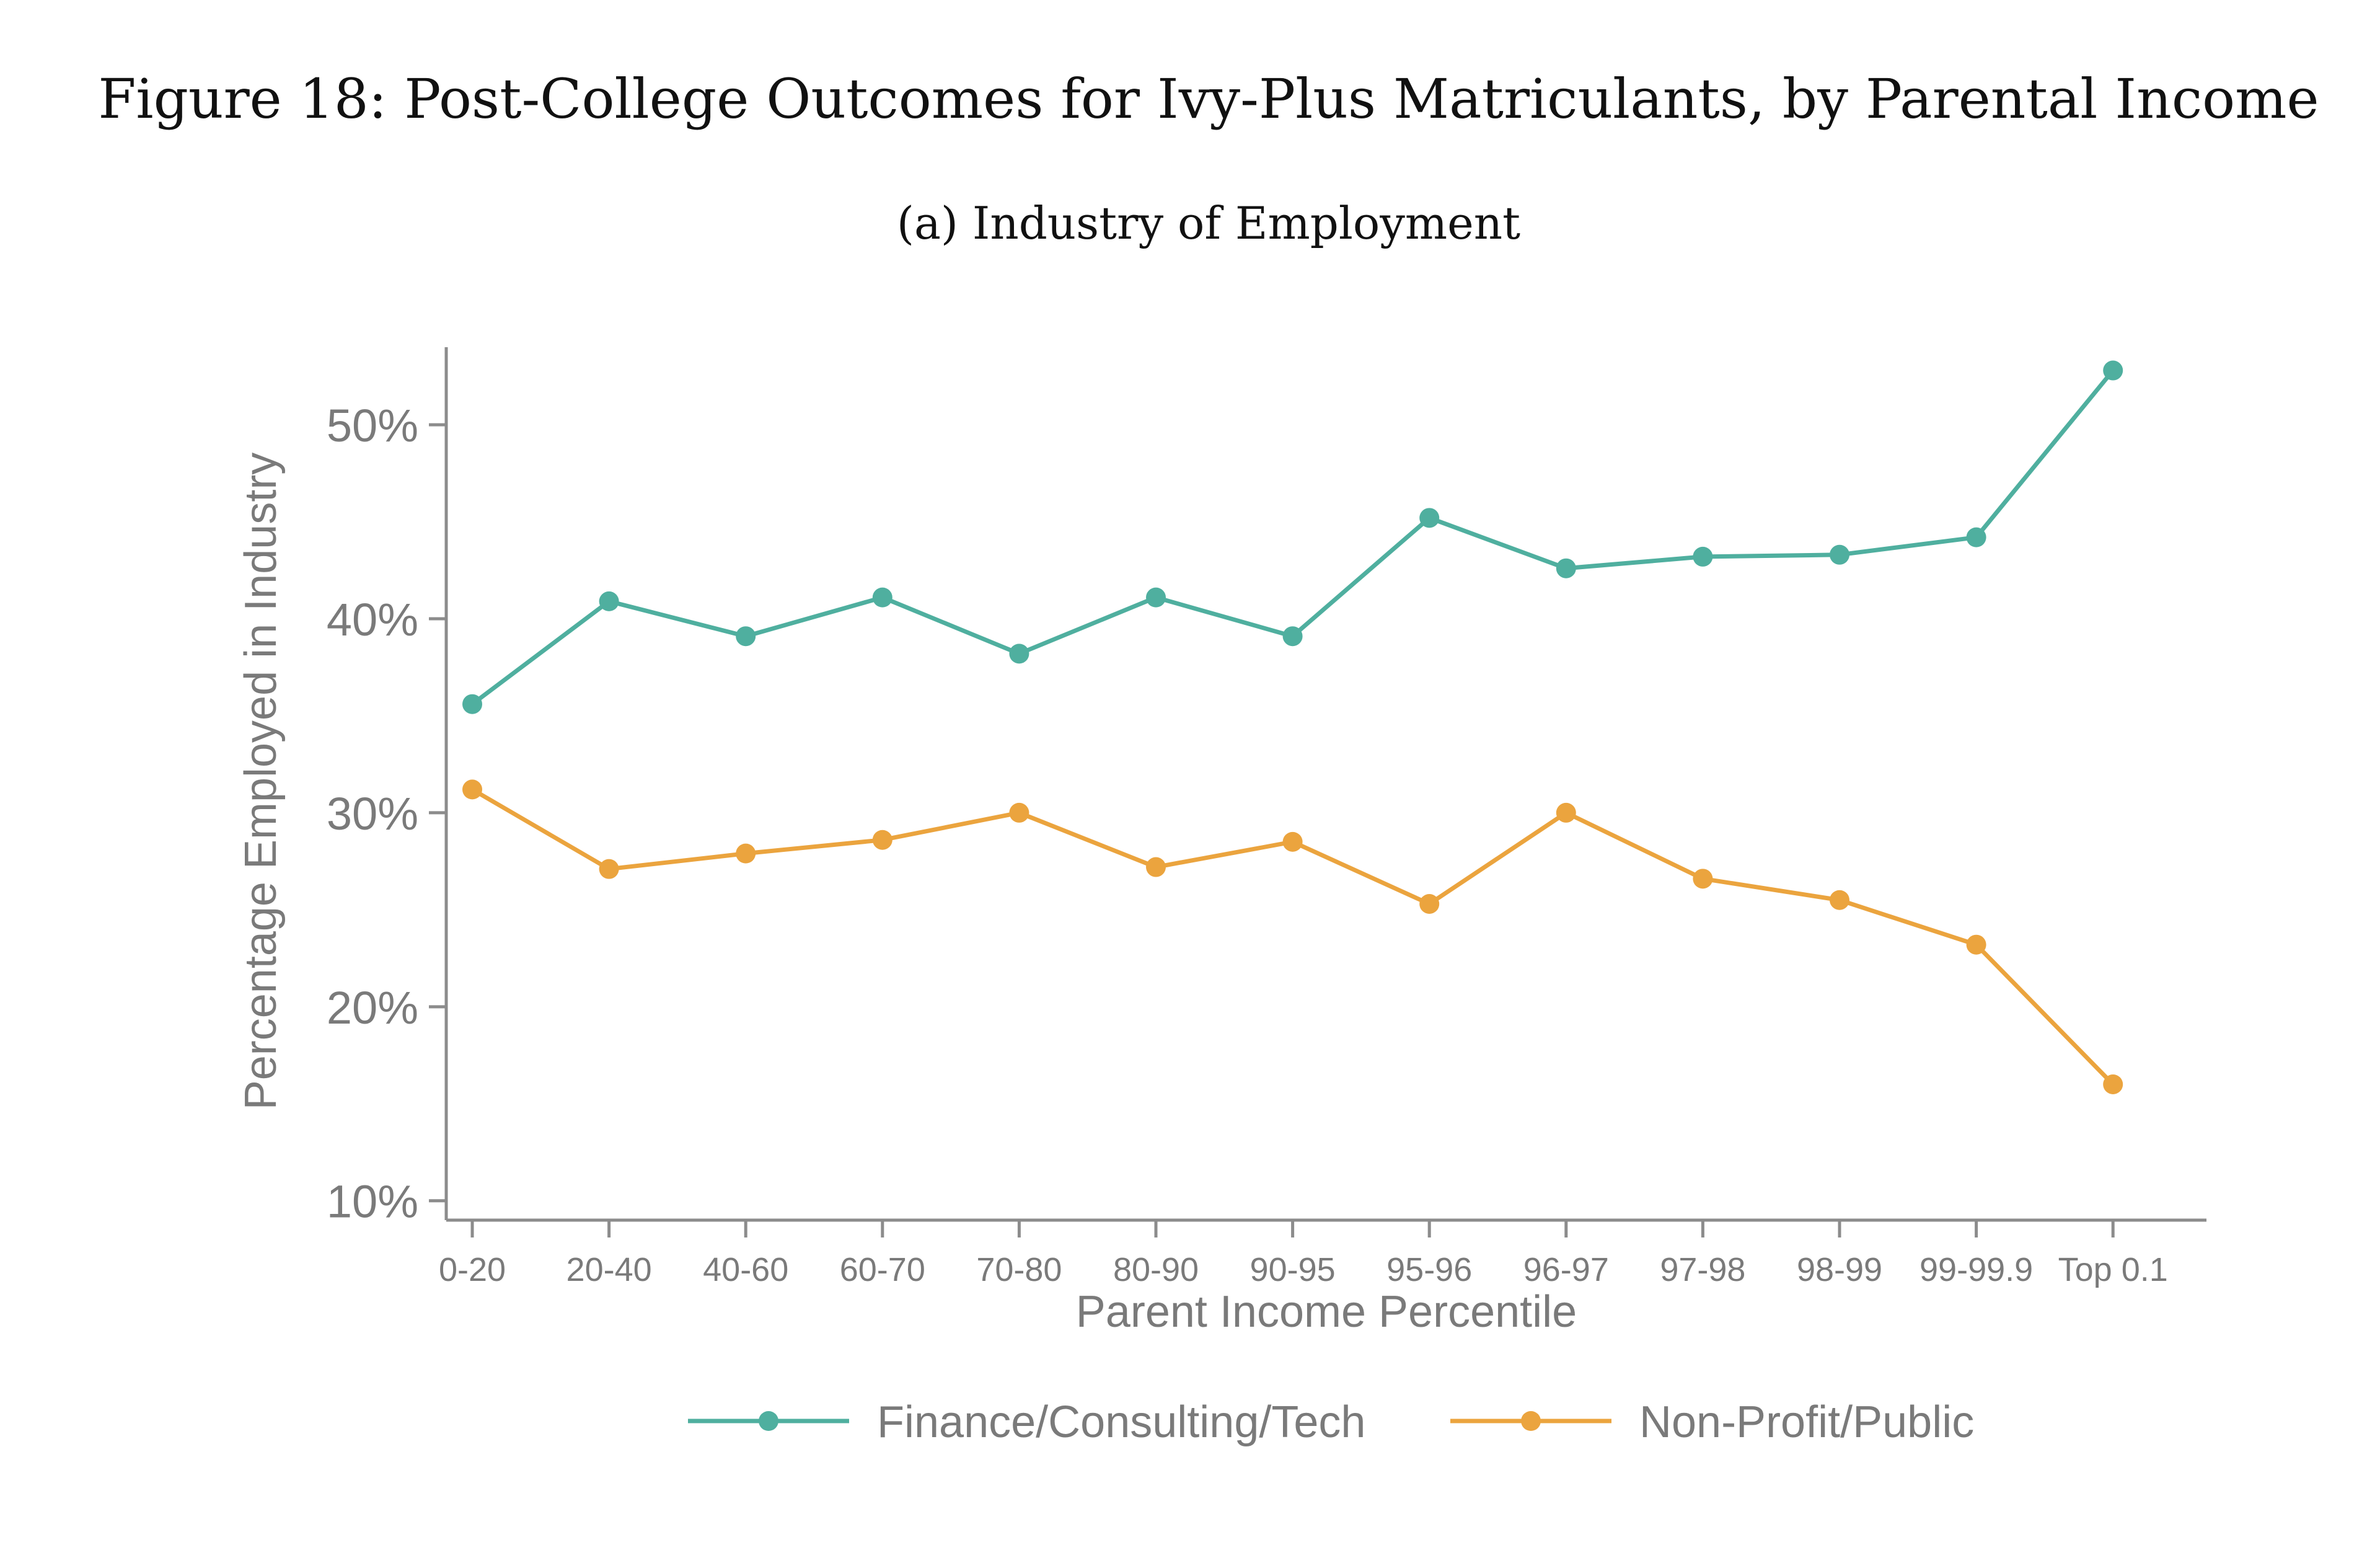 The width and height of the screenshot is (2380, 1545). What do you see at coordinates (1566, 1269) in the screenshot?
I see `x-tick-label: 96-97` at bounding box center [1566, 1269].